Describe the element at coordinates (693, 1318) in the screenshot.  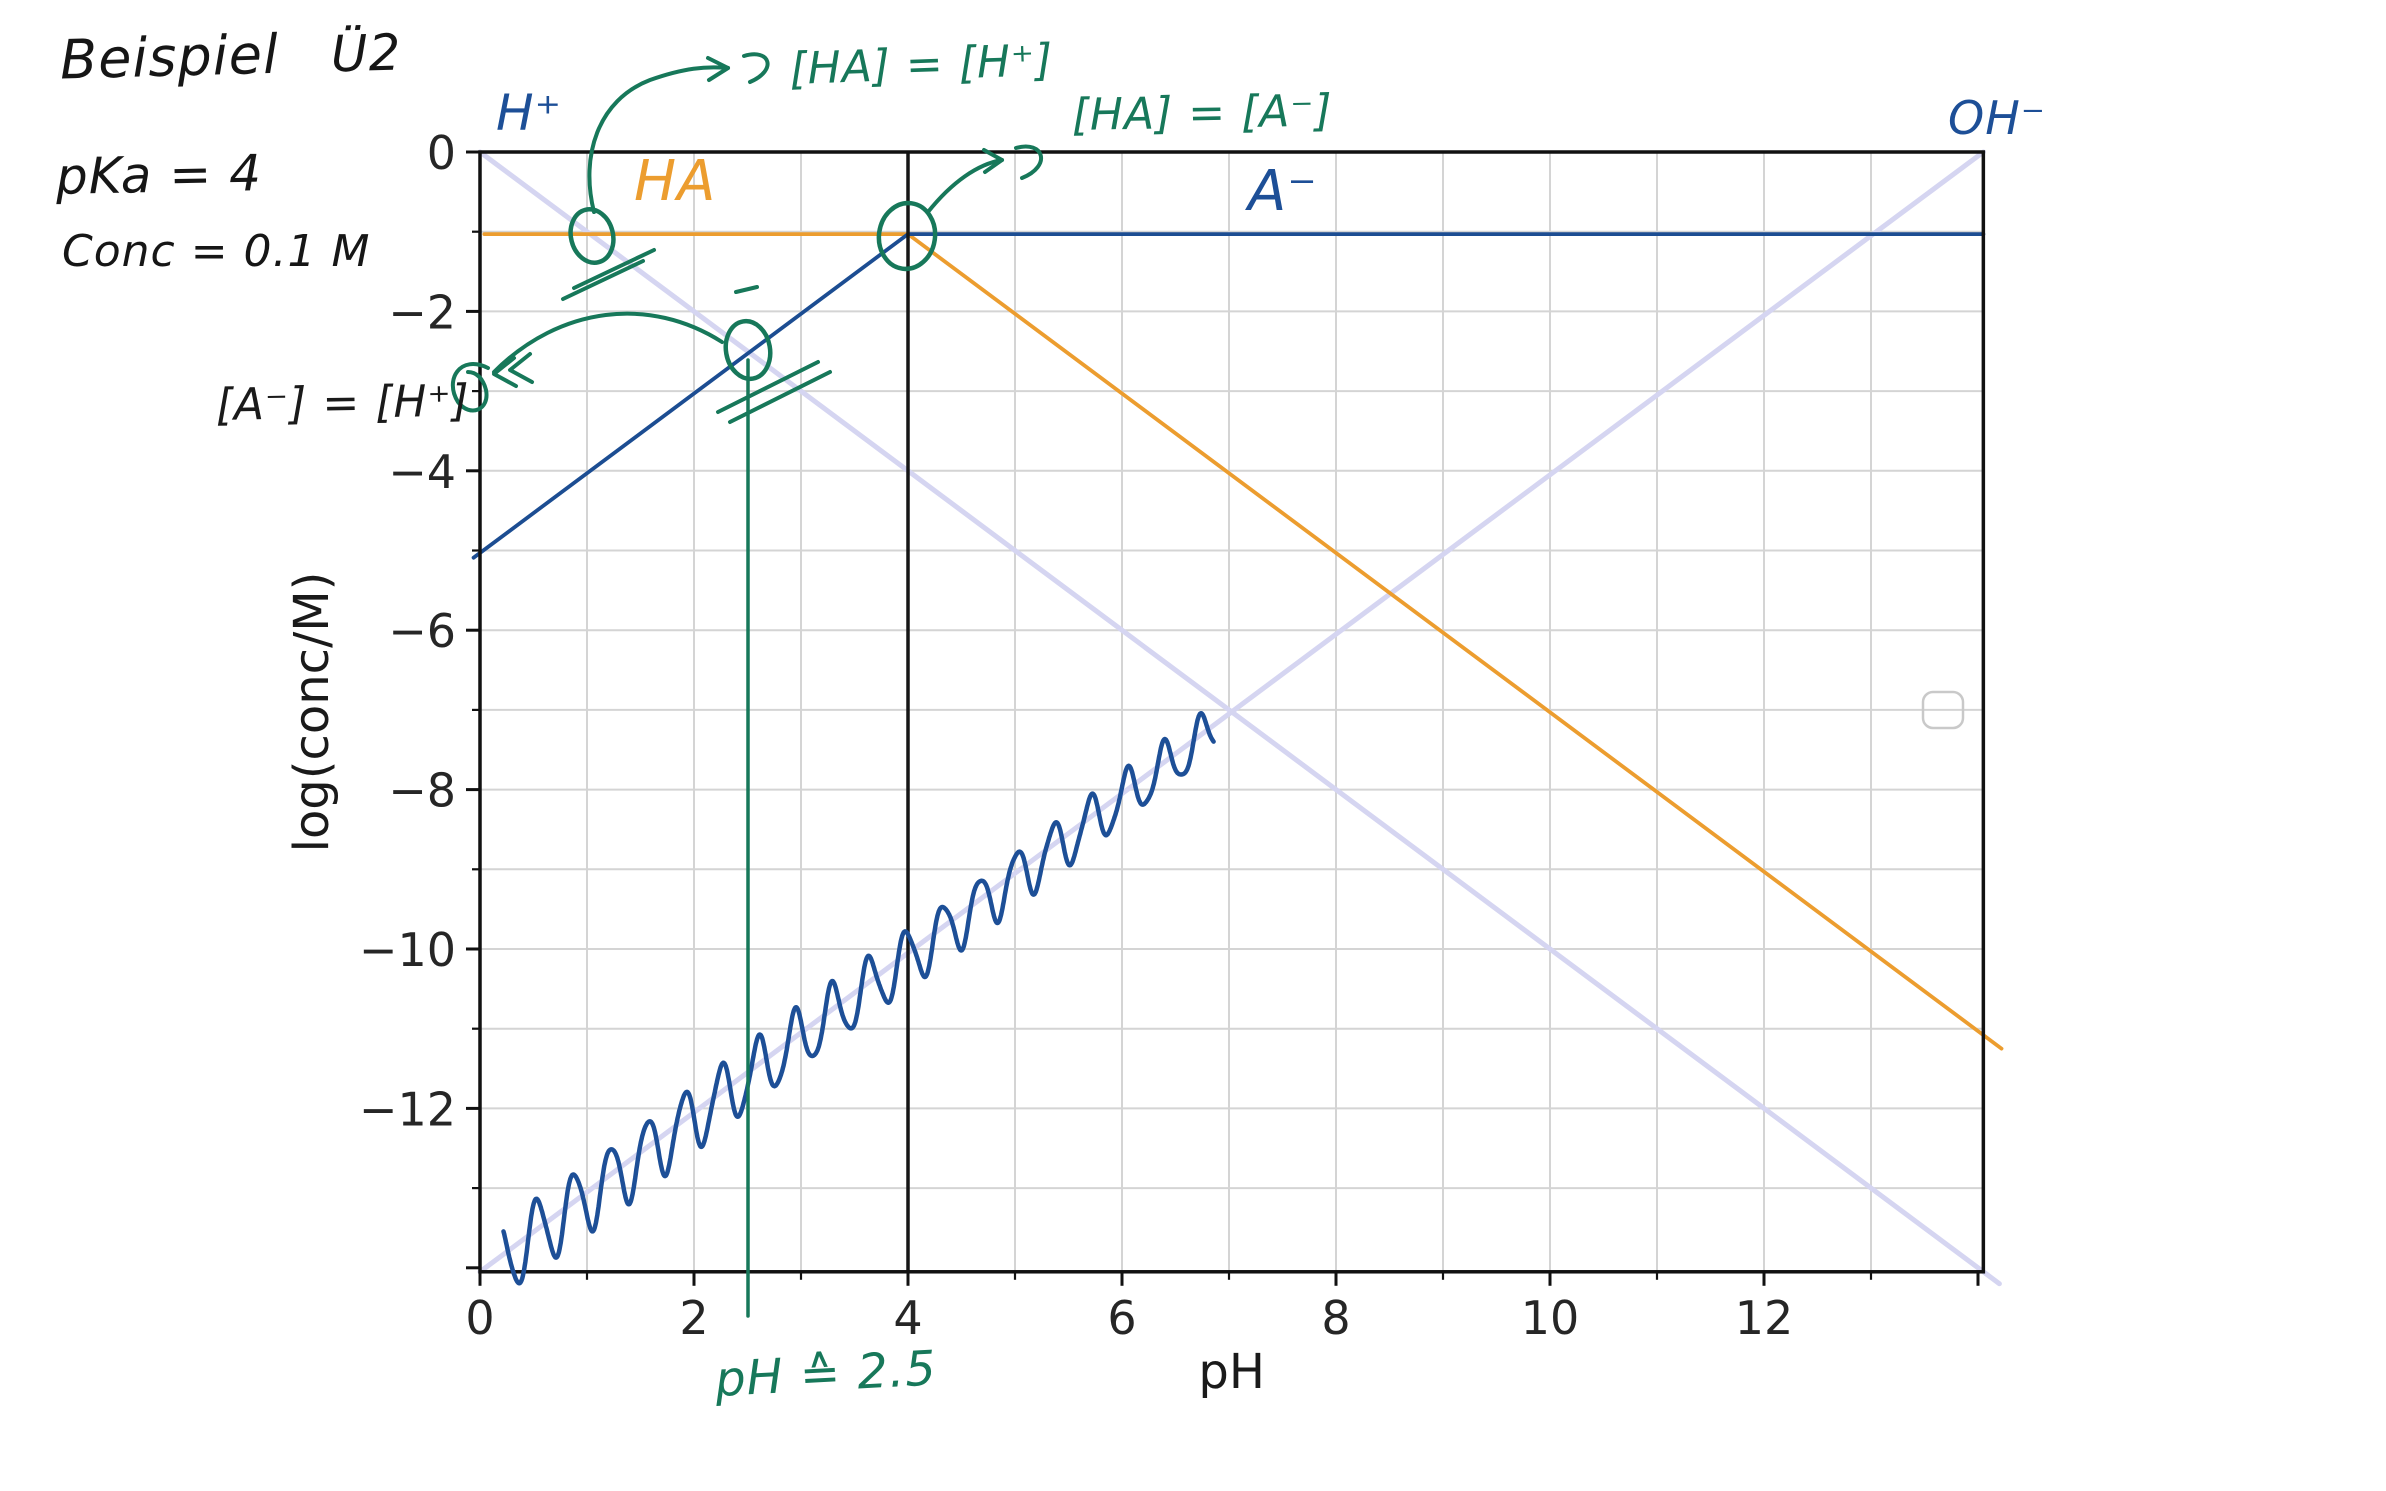
I see `x-tick-label-2: 2` at that location.